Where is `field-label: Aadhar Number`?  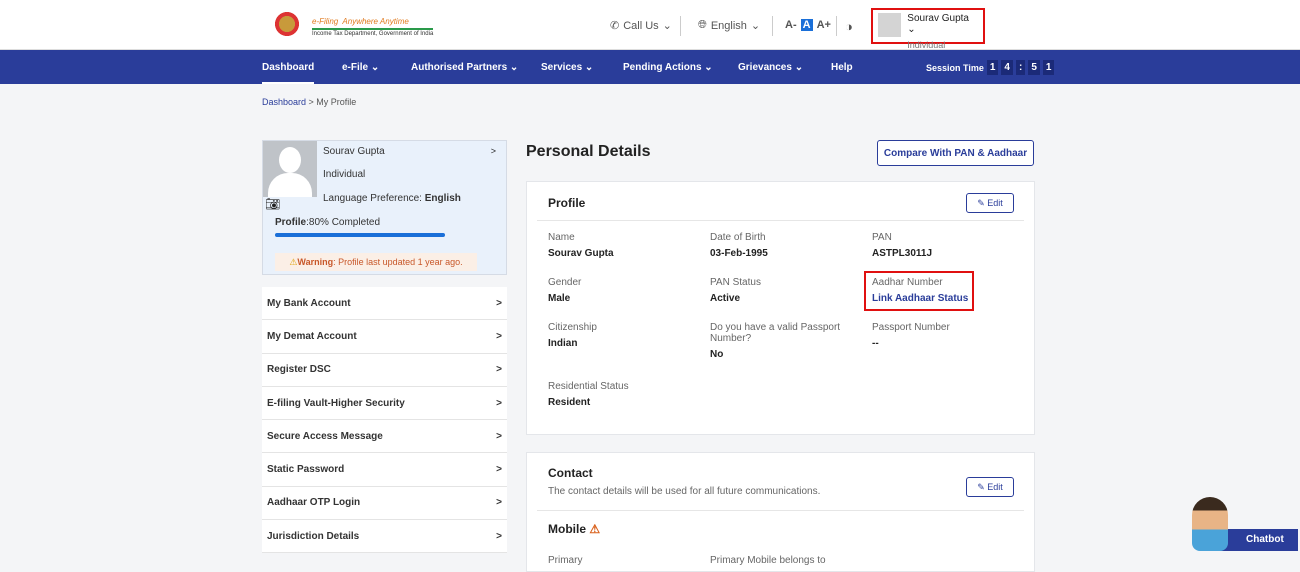 field-label: Aadhar Number is located at coordinates (907, 282).